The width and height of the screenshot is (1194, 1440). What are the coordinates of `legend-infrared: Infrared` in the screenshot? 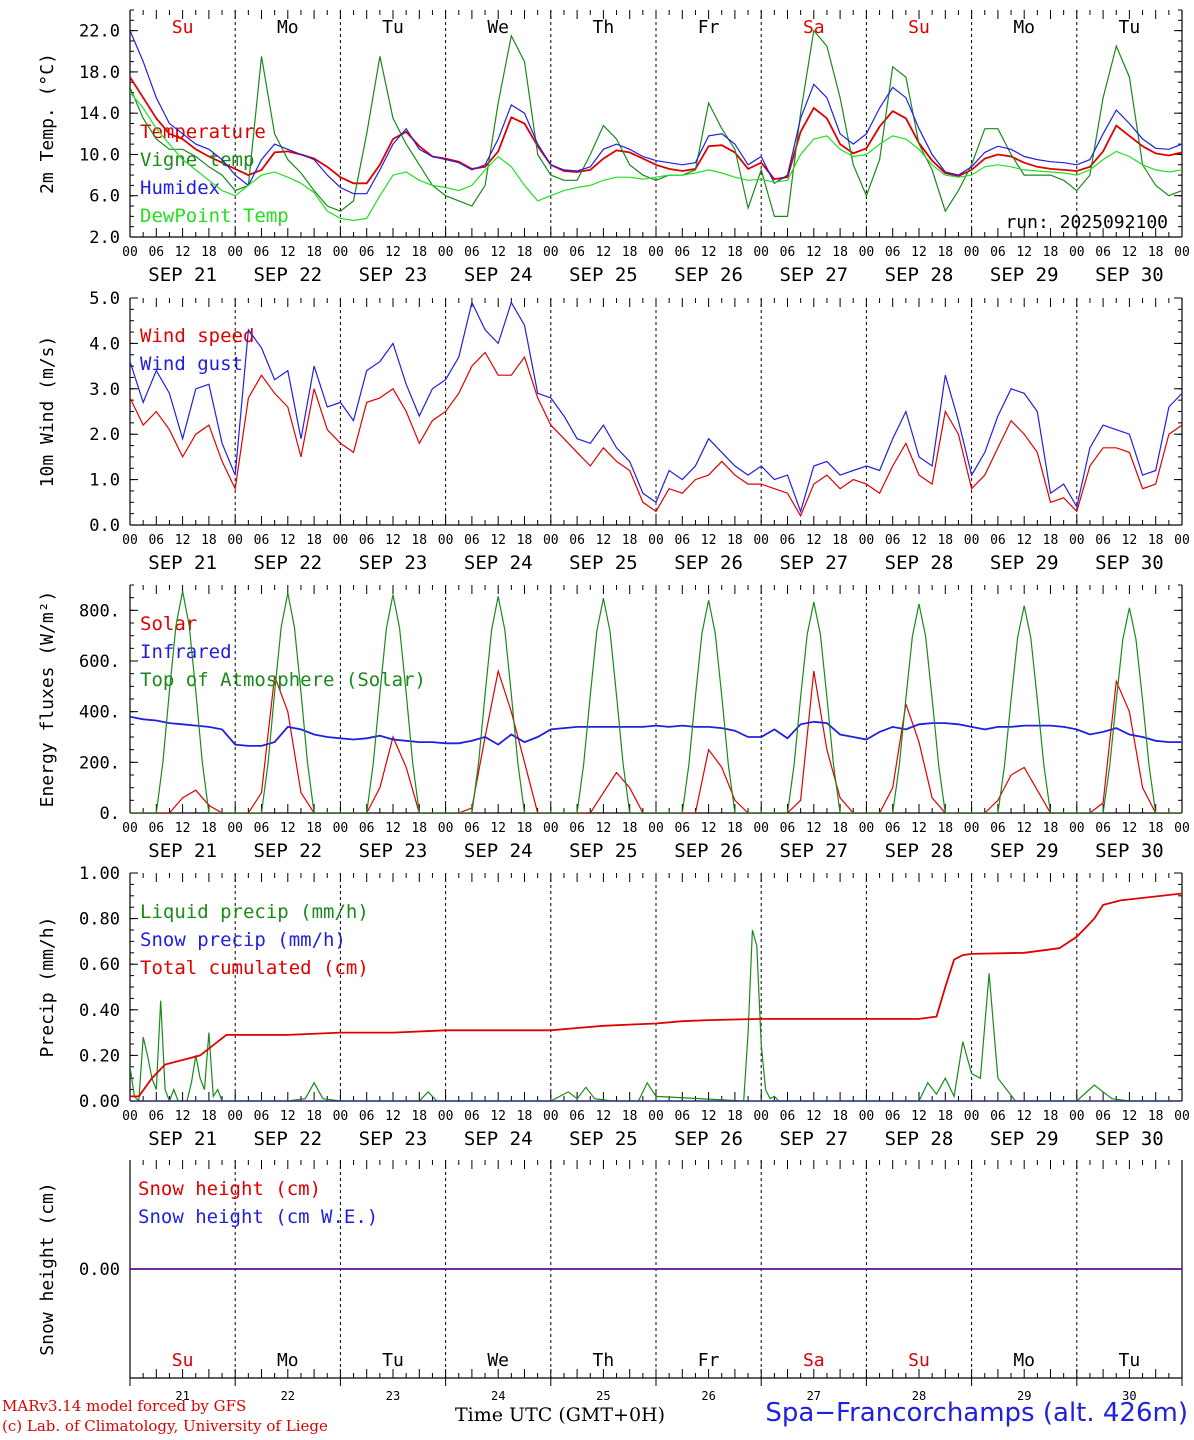 It's located at (186, 652).